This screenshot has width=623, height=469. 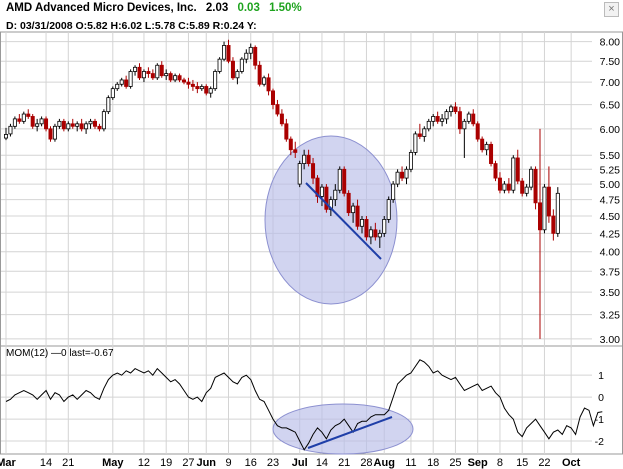 I want to click on x-tick-label: 23, so click(x=273, y=463).